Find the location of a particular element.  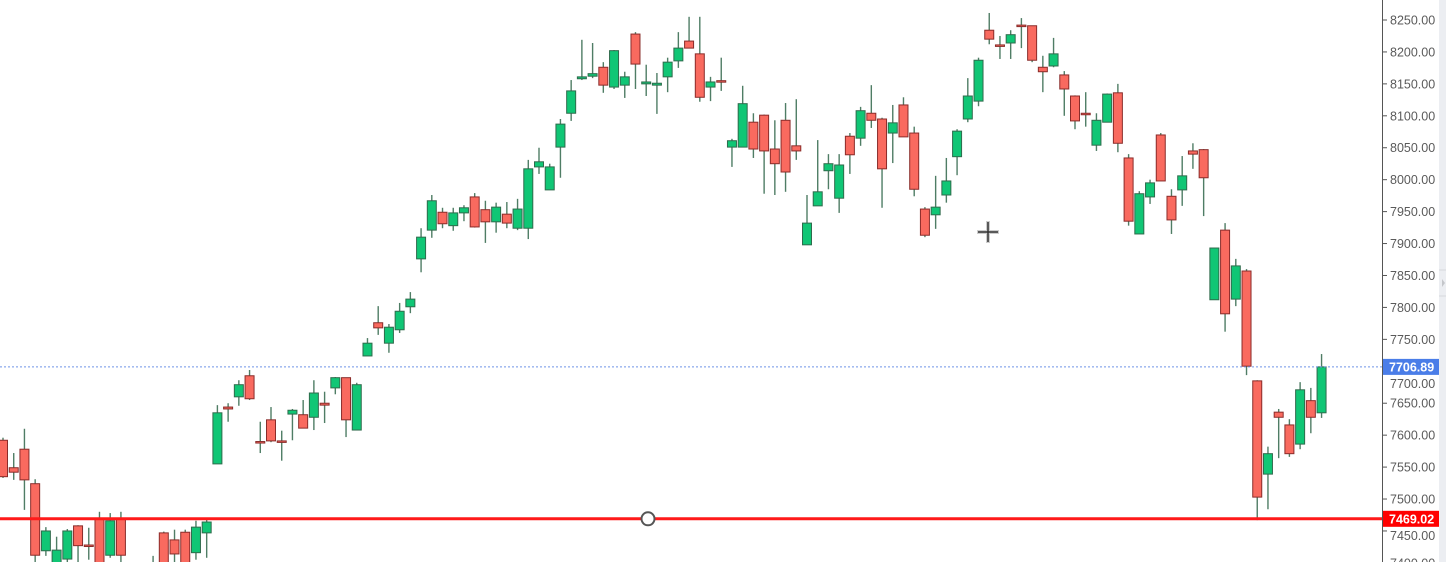

horizontal-line-price-label: 7469.02 is located at coordinates (1411, 519).